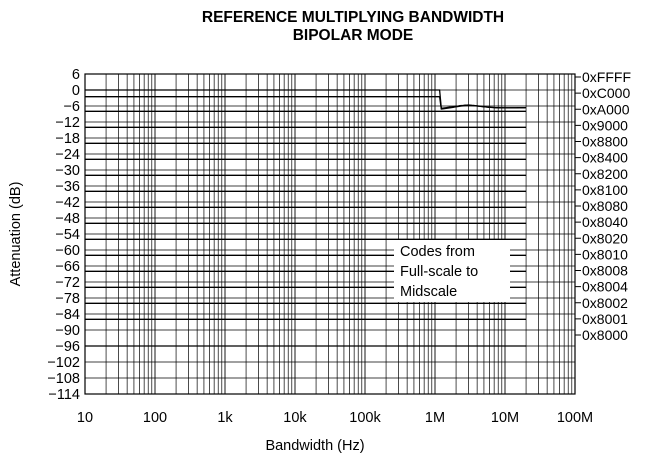  Describe the element at coordinates (437, 252) in the screenshot. I see `annotation-line: Codes from` at that location.